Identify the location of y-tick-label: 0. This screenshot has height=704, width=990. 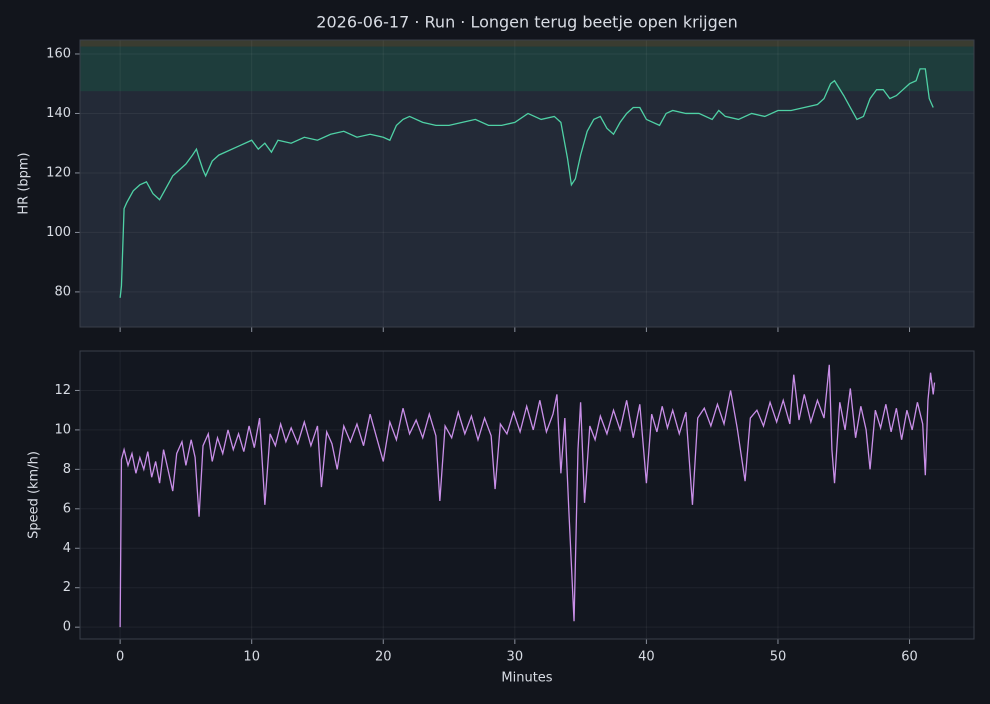
(67, 627).